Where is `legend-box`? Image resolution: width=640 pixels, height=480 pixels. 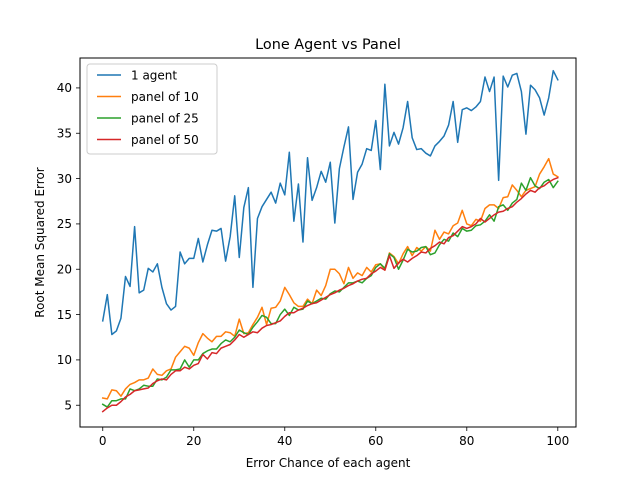 legend-box is located at coordinates (152, 109).